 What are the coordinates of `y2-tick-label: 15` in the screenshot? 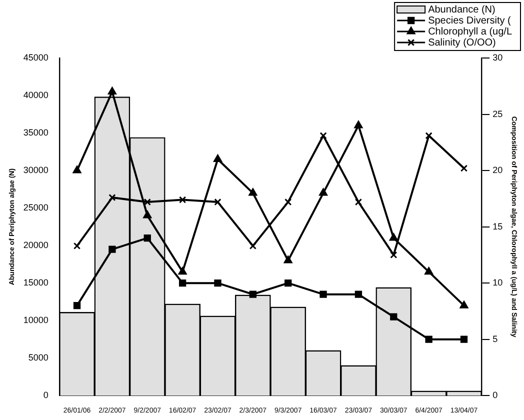 It's located at (497, 226).